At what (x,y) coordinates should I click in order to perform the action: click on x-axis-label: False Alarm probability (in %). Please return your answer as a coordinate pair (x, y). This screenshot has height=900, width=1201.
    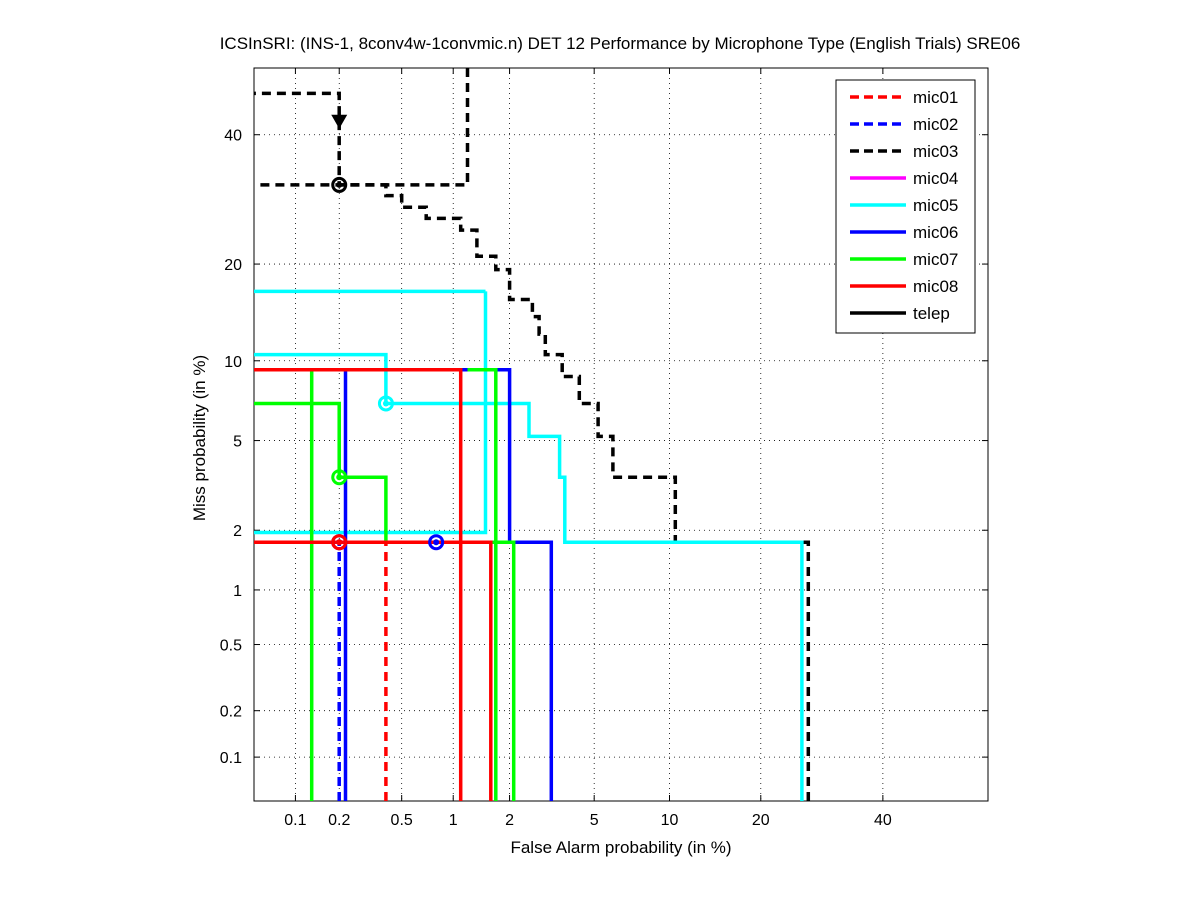
    Looking at the image, I should click on (621, 847).